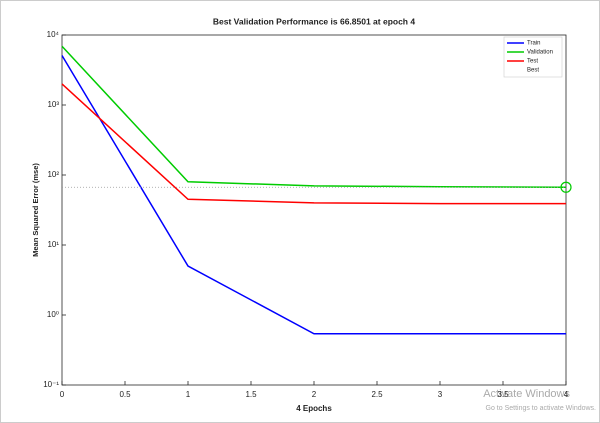 This screenshot has width=600, height=423. I want to click on legend-label: Best, so click(533, 71).